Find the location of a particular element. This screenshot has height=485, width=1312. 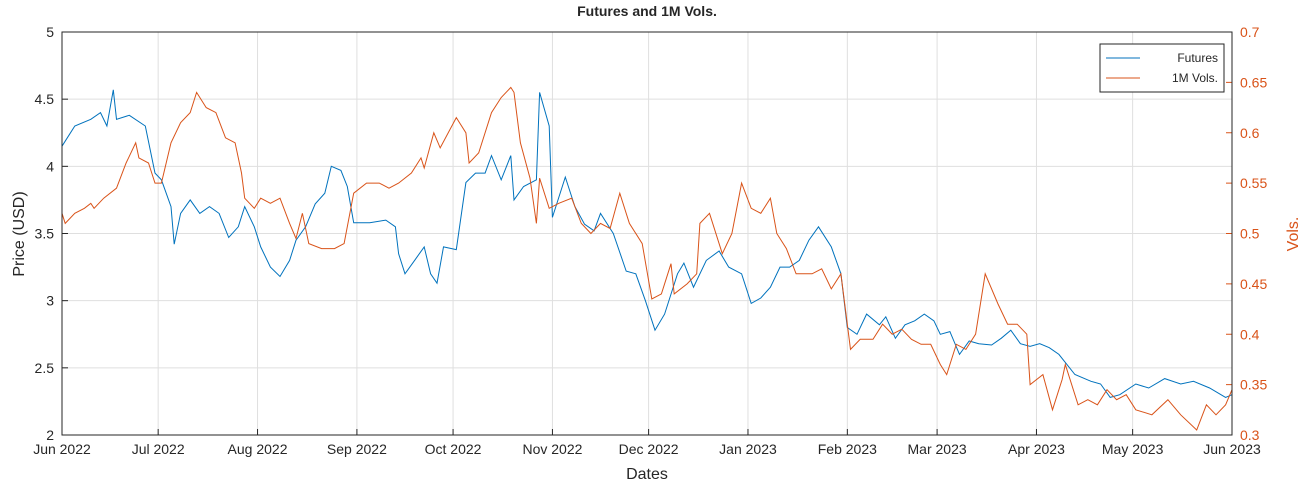

x-tick-label: Feb 2023 is located at coordinates (847, 449).